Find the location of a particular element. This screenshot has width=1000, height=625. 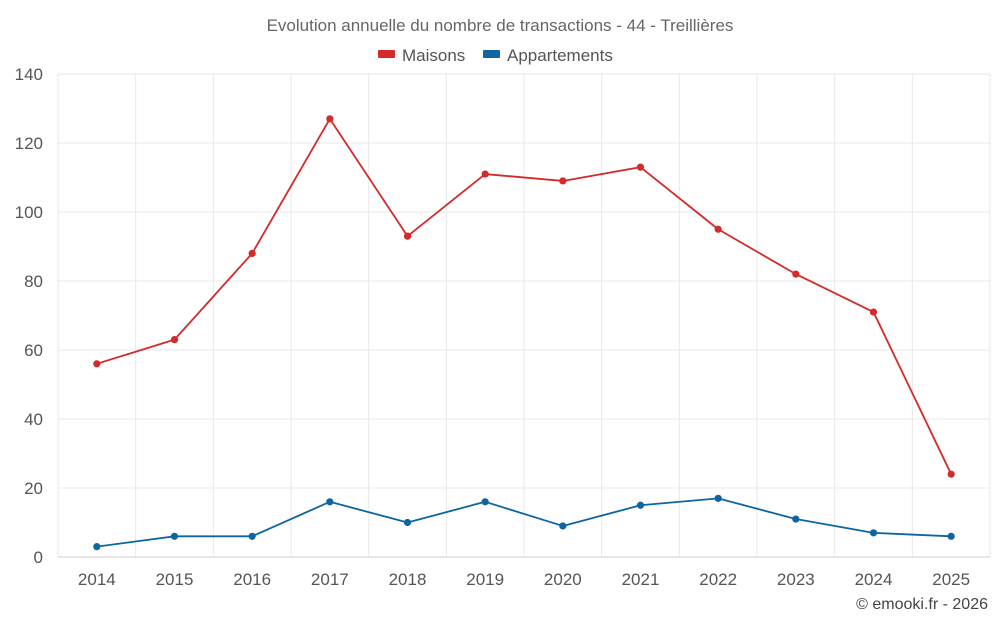

x-tick-label: 2019 is located at coordinates (485, 579).